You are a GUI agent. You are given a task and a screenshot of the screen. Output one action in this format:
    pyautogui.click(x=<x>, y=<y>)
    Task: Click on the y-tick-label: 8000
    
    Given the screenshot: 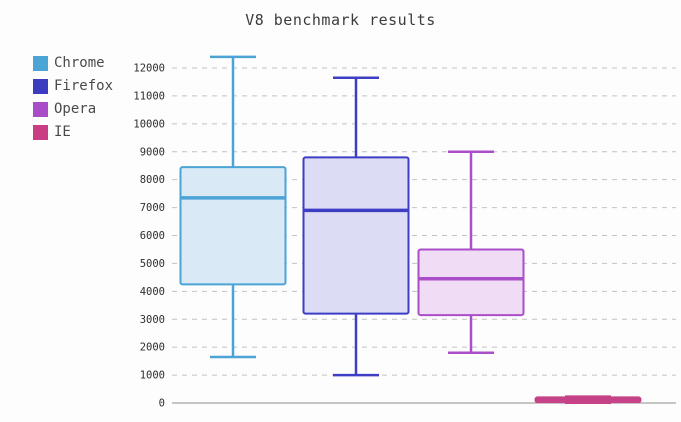 What is the action you would take?
    pyautogui.click(x=152, y=180)
    